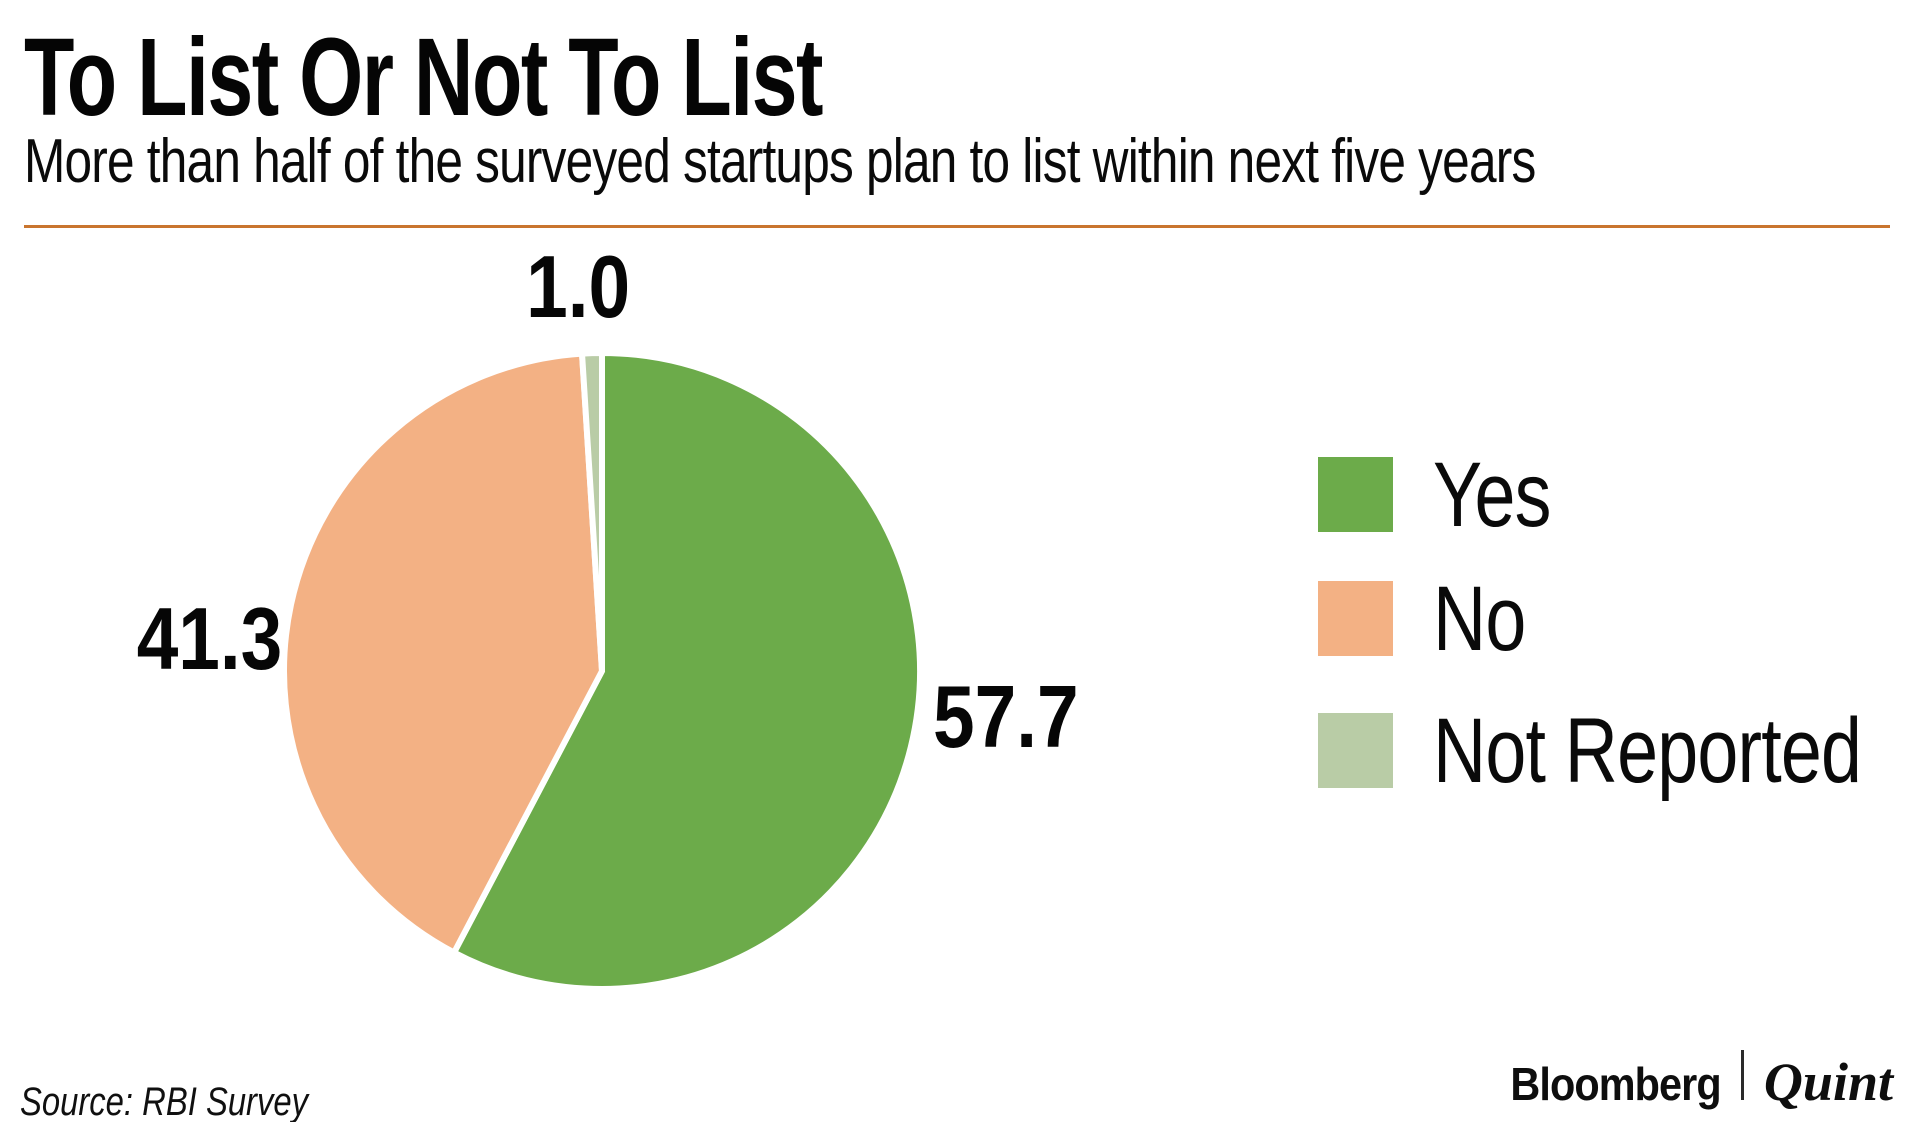 The width and height of the screenshot is (1920, 1122). I want to click on legend-item-not-reported: Not Reported, so click(1619, 751).